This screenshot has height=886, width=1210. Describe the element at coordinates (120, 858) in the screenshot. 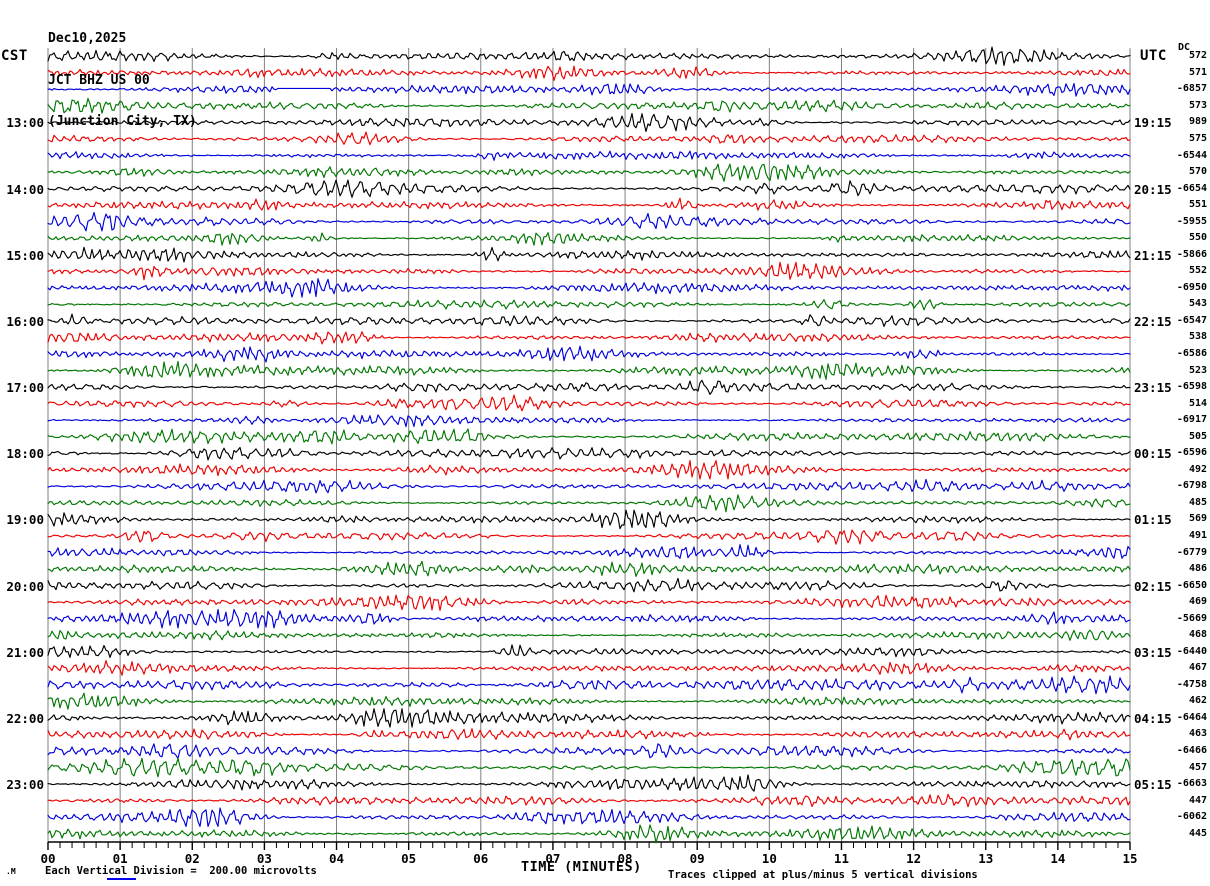

I see `x-tick-label: 01` at that location.